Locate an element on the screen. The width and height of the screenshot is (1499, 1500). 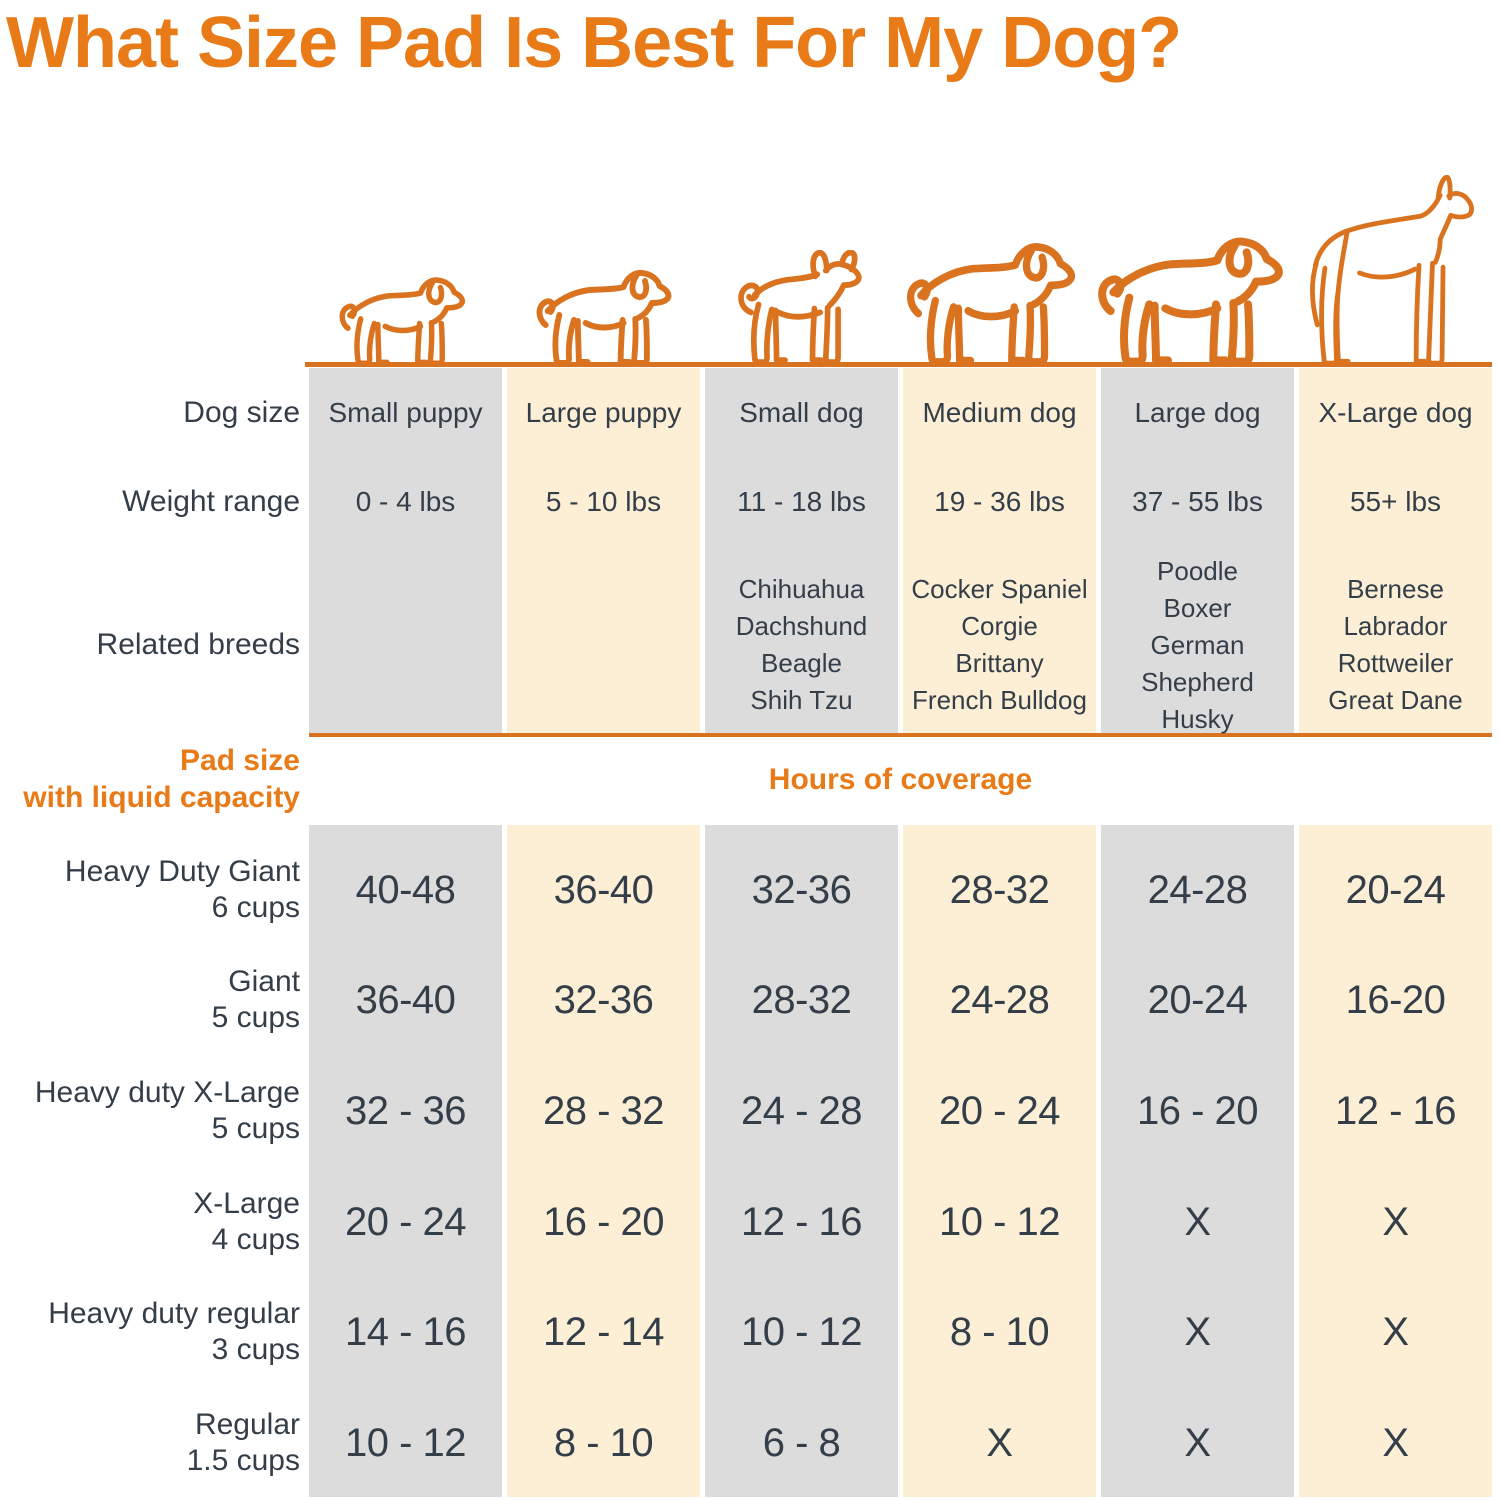
hours-of-coverage-header: Hours of coverage is located at coordinates (900, 779).